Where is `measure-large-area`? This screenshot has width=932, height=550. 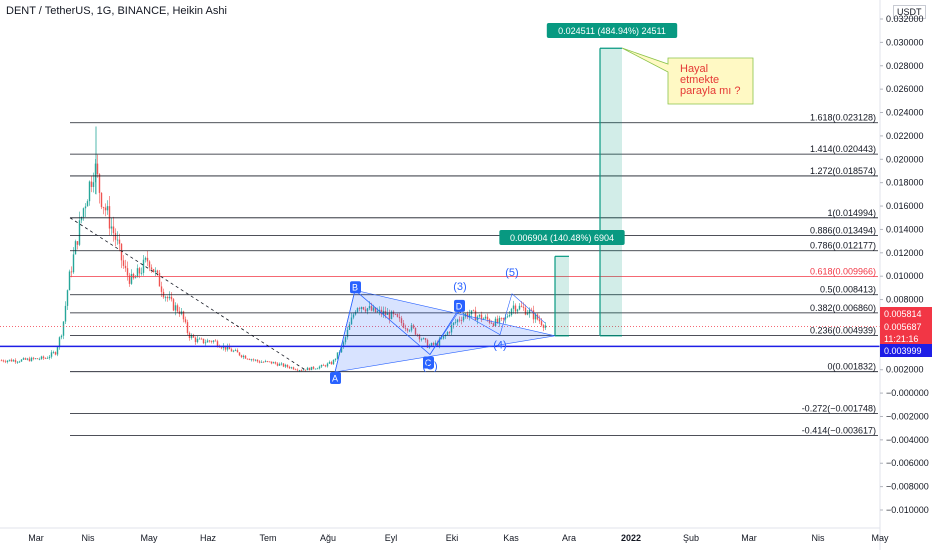 measure-large-area is located at coordinates (611, 192).